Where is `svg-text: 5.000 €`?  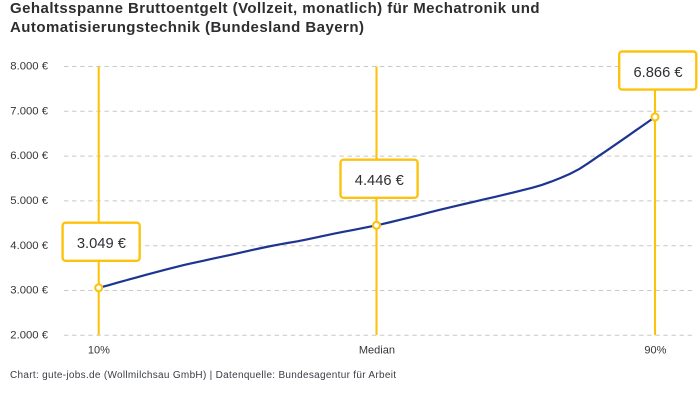
svg-text: 5.000 € is located at coordinates (29, 201).